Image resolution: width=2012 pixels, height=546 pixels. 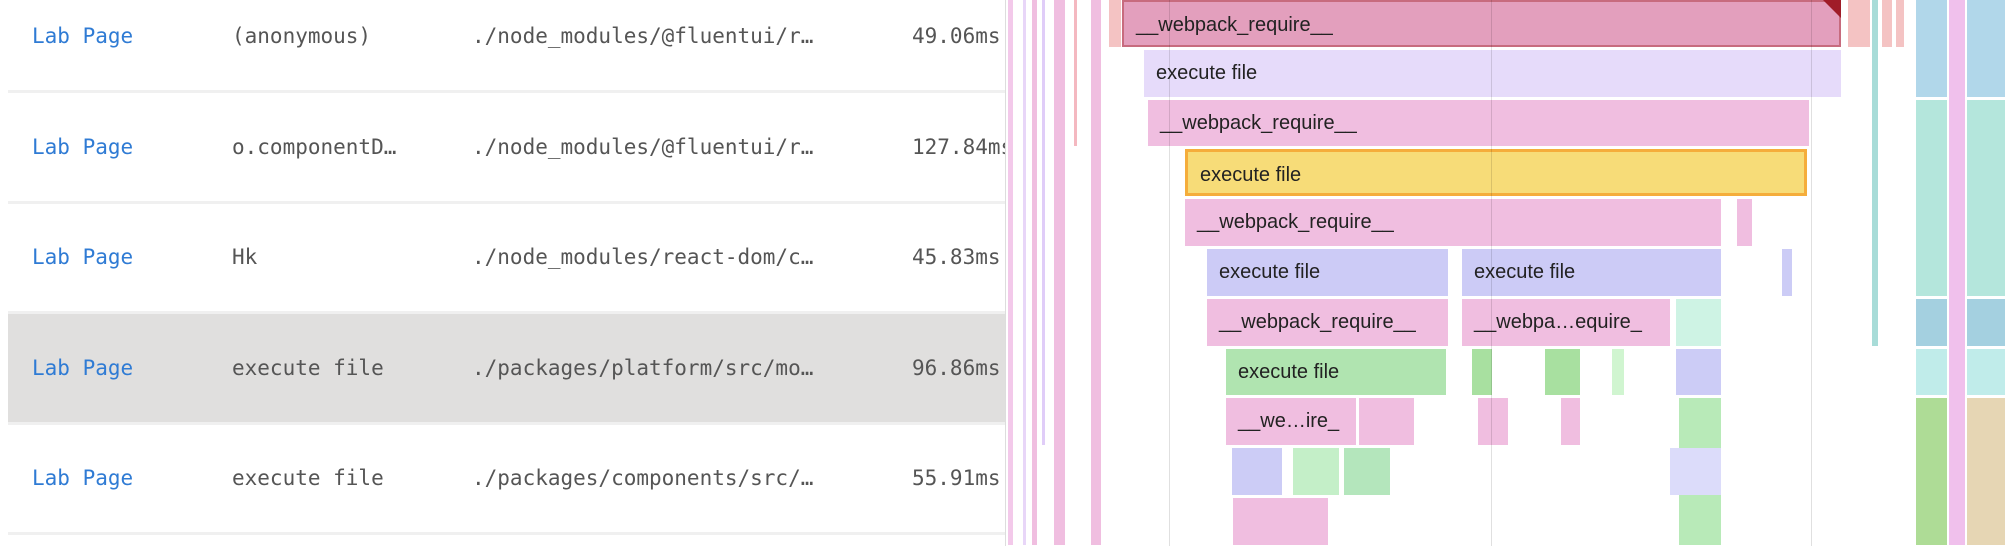 What do you see at coordinates (1291, 422) in the screenshot?
I see `bar-webpack-require: __we…ire_` at bounding box center [1291, 422].